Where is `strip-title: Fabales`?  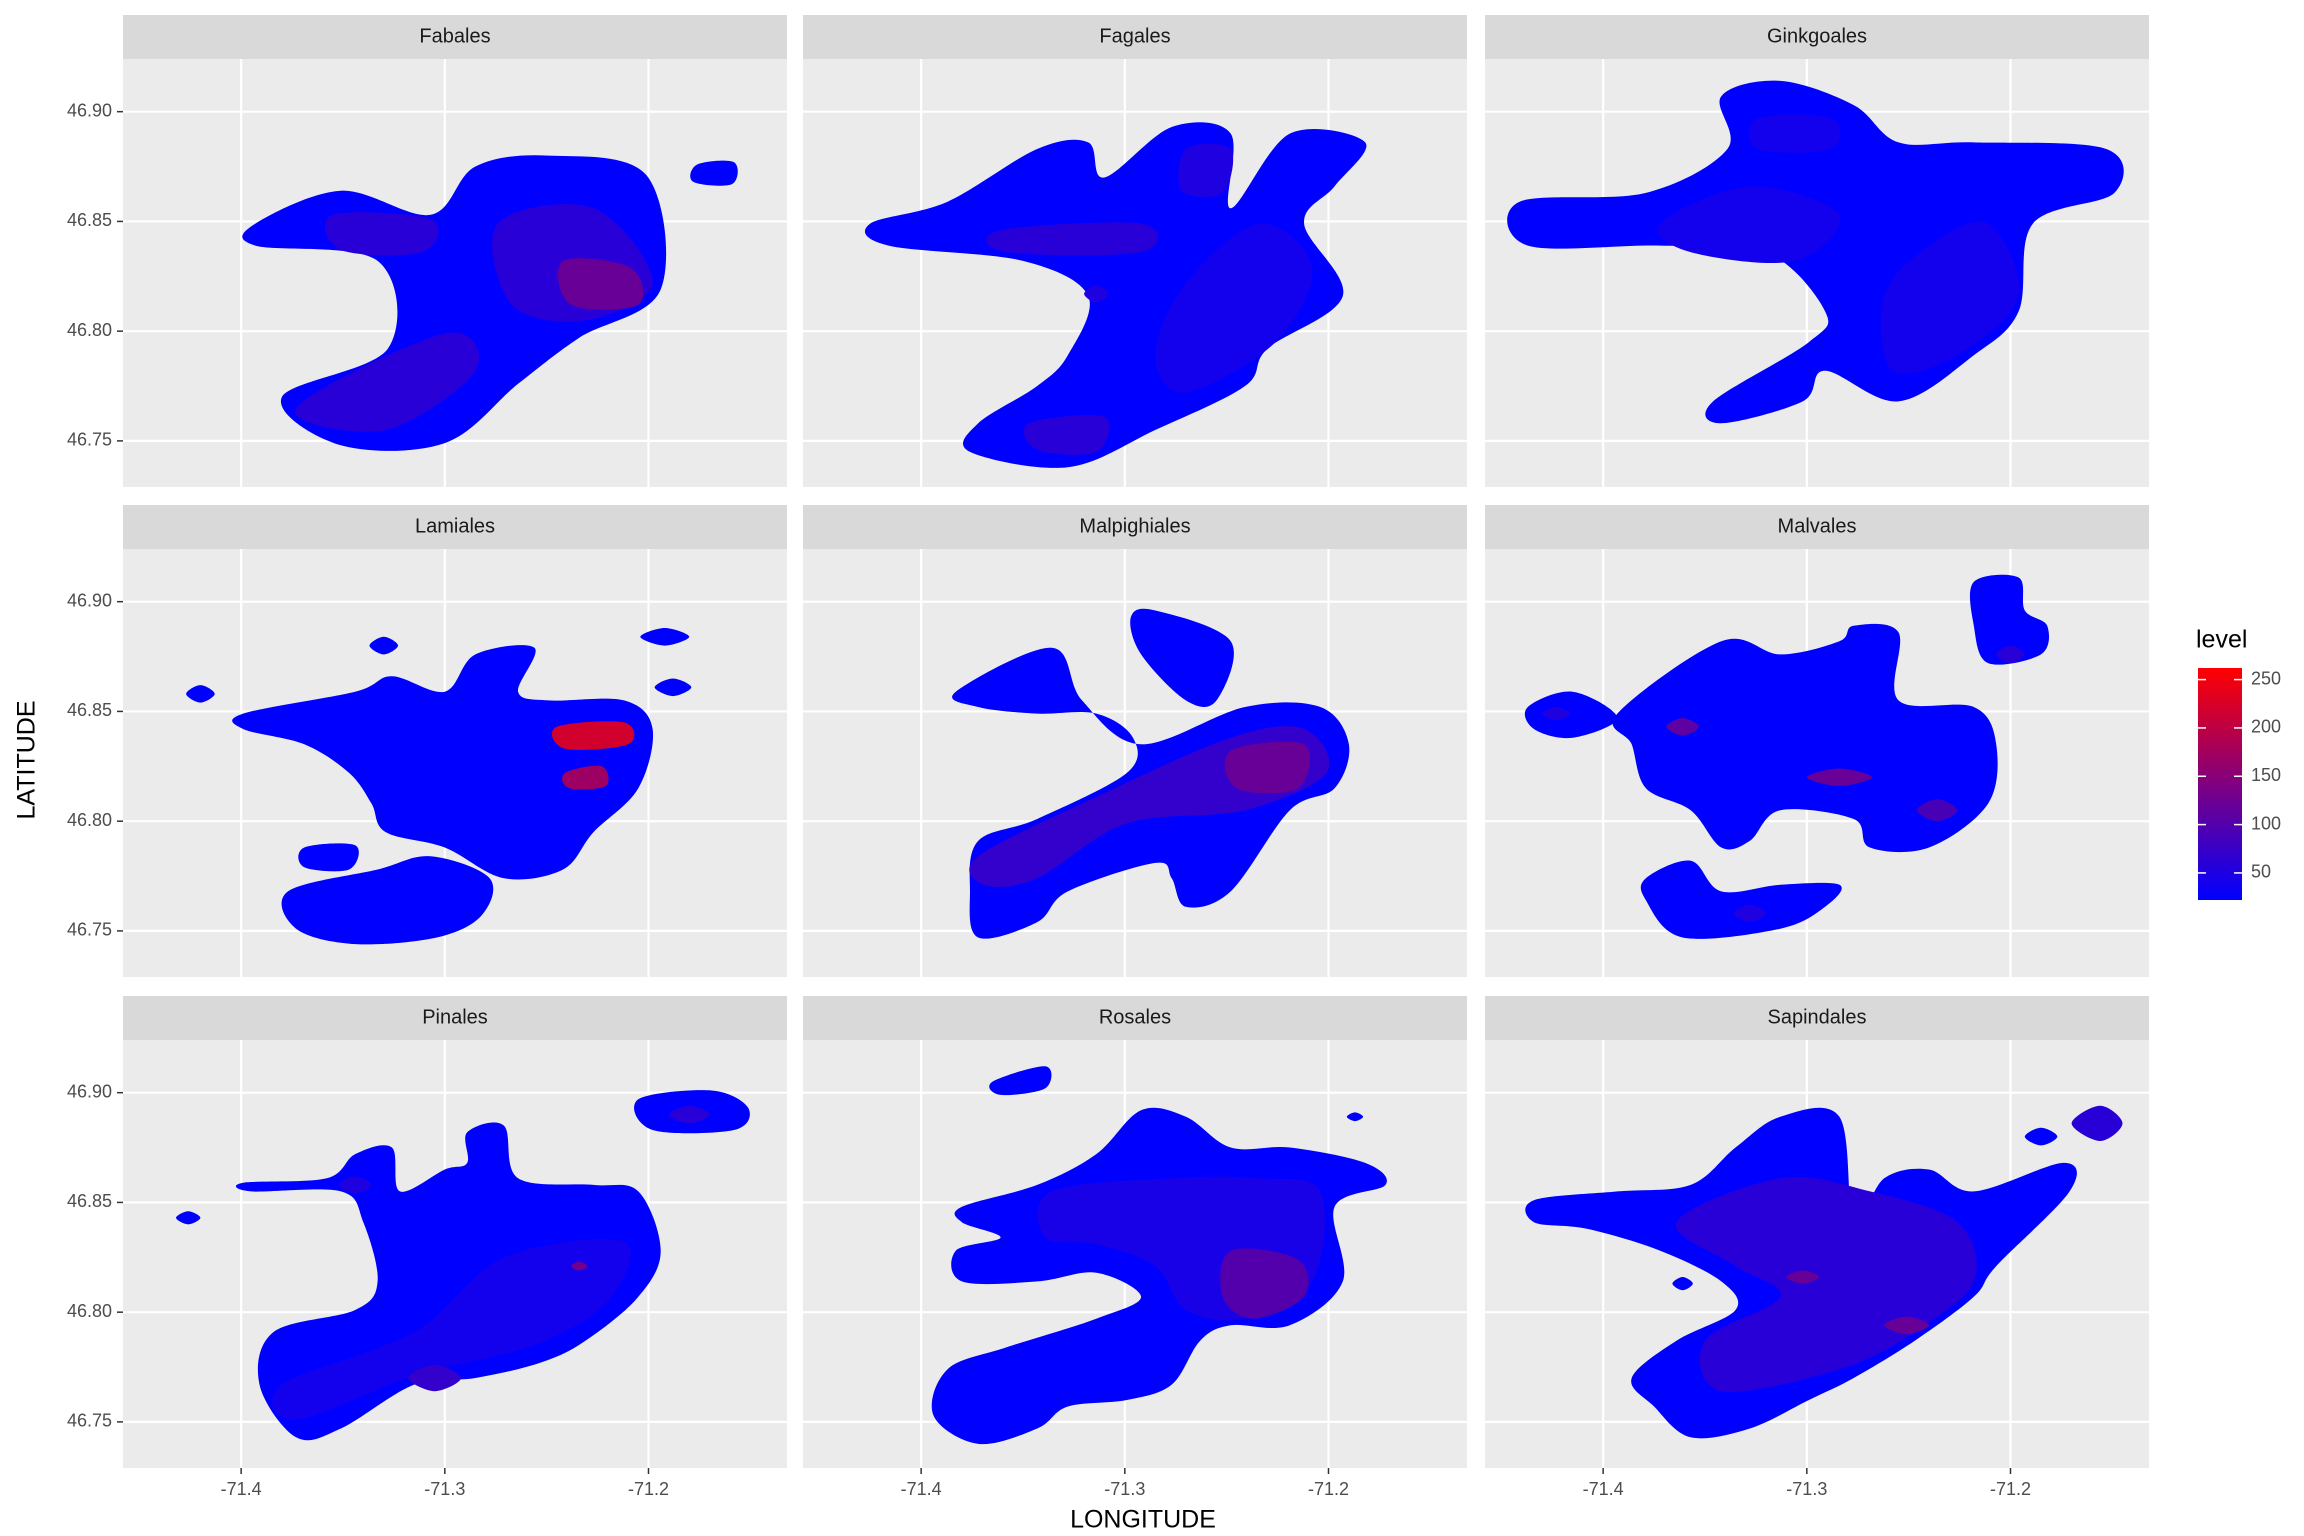 strip-title: Fabales is located at coordinates (454, 36).